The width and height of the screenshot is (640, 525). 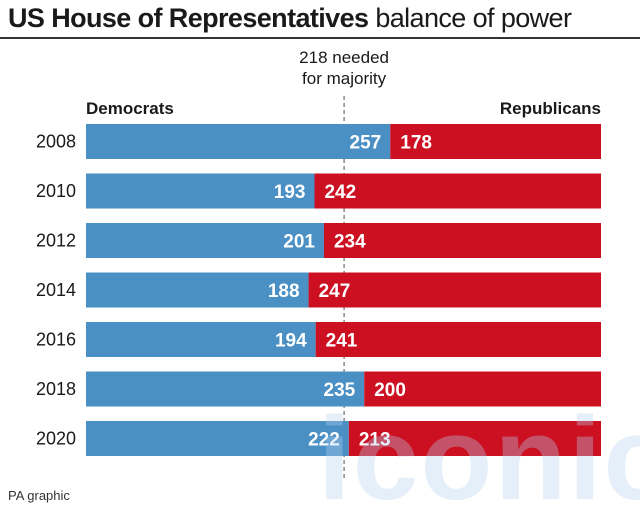 What do you see at coordinates (205, 240) in the screenshot?
I see `bar-democrats-2012` at bounding box center [205, 240].